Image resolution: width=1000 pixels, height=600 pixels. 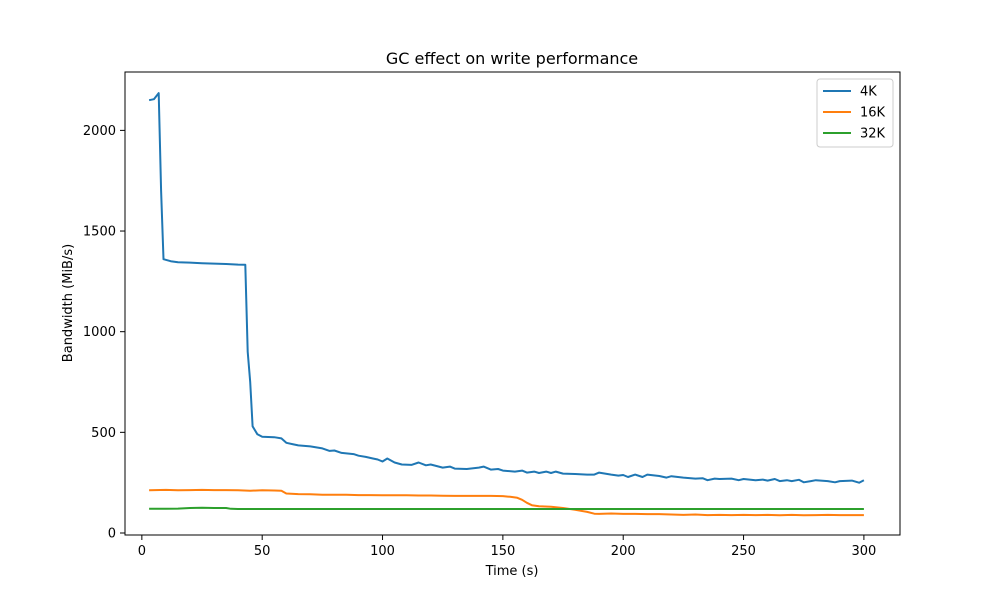 What do you see at coordinates (112, 533) in the screenshot?
I see `y-tick-label: 0` at bounding box center [112, 533].